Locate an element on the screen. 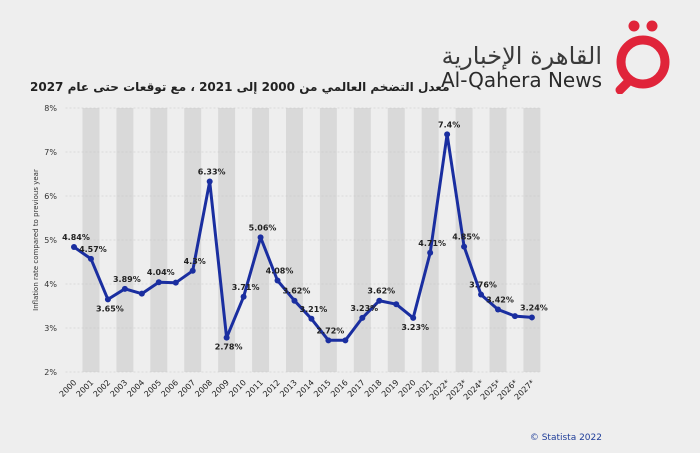  data-label: 3.89% is located at coordinates (127, 279).